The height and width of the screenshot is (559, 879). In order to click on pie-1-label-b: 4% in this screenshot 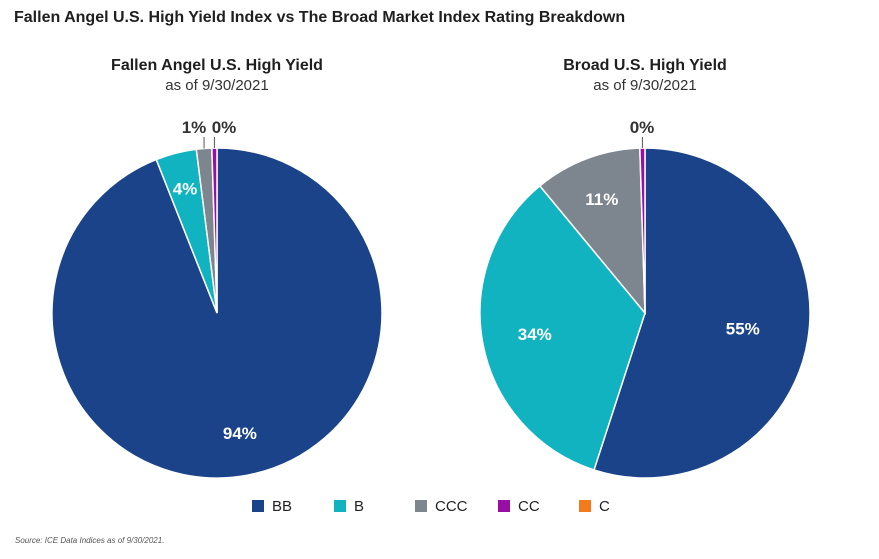, I will do `click(185, 188)`.